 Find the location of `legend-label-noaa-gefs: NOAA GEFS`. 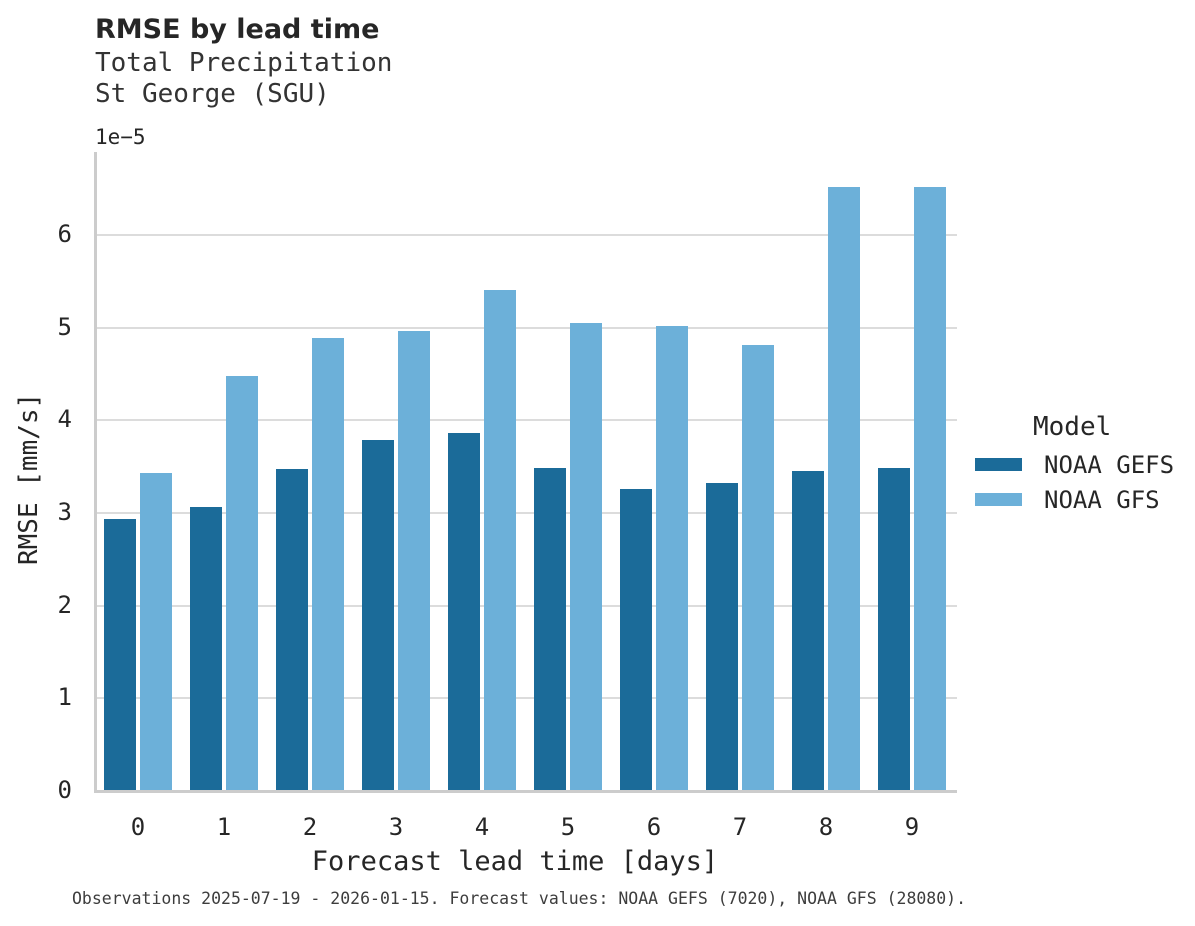

legend-label-noaa-gefs: NOAA GEFS is located at coordinates (1109, 464).